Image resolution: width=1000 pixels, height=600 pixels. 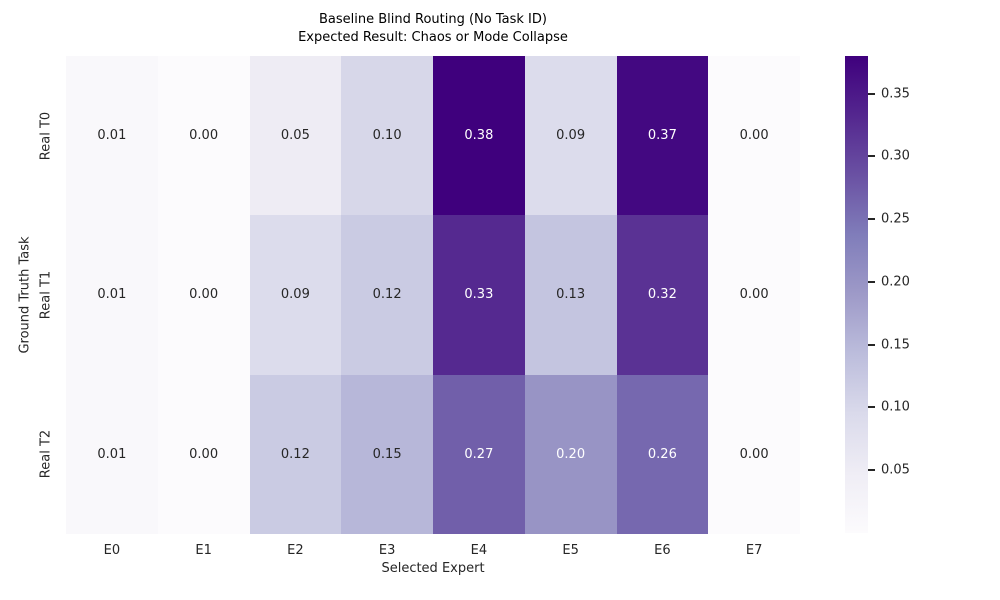 I want to click on x-axis-label: Selected Expert, so click(x=433, y=568).